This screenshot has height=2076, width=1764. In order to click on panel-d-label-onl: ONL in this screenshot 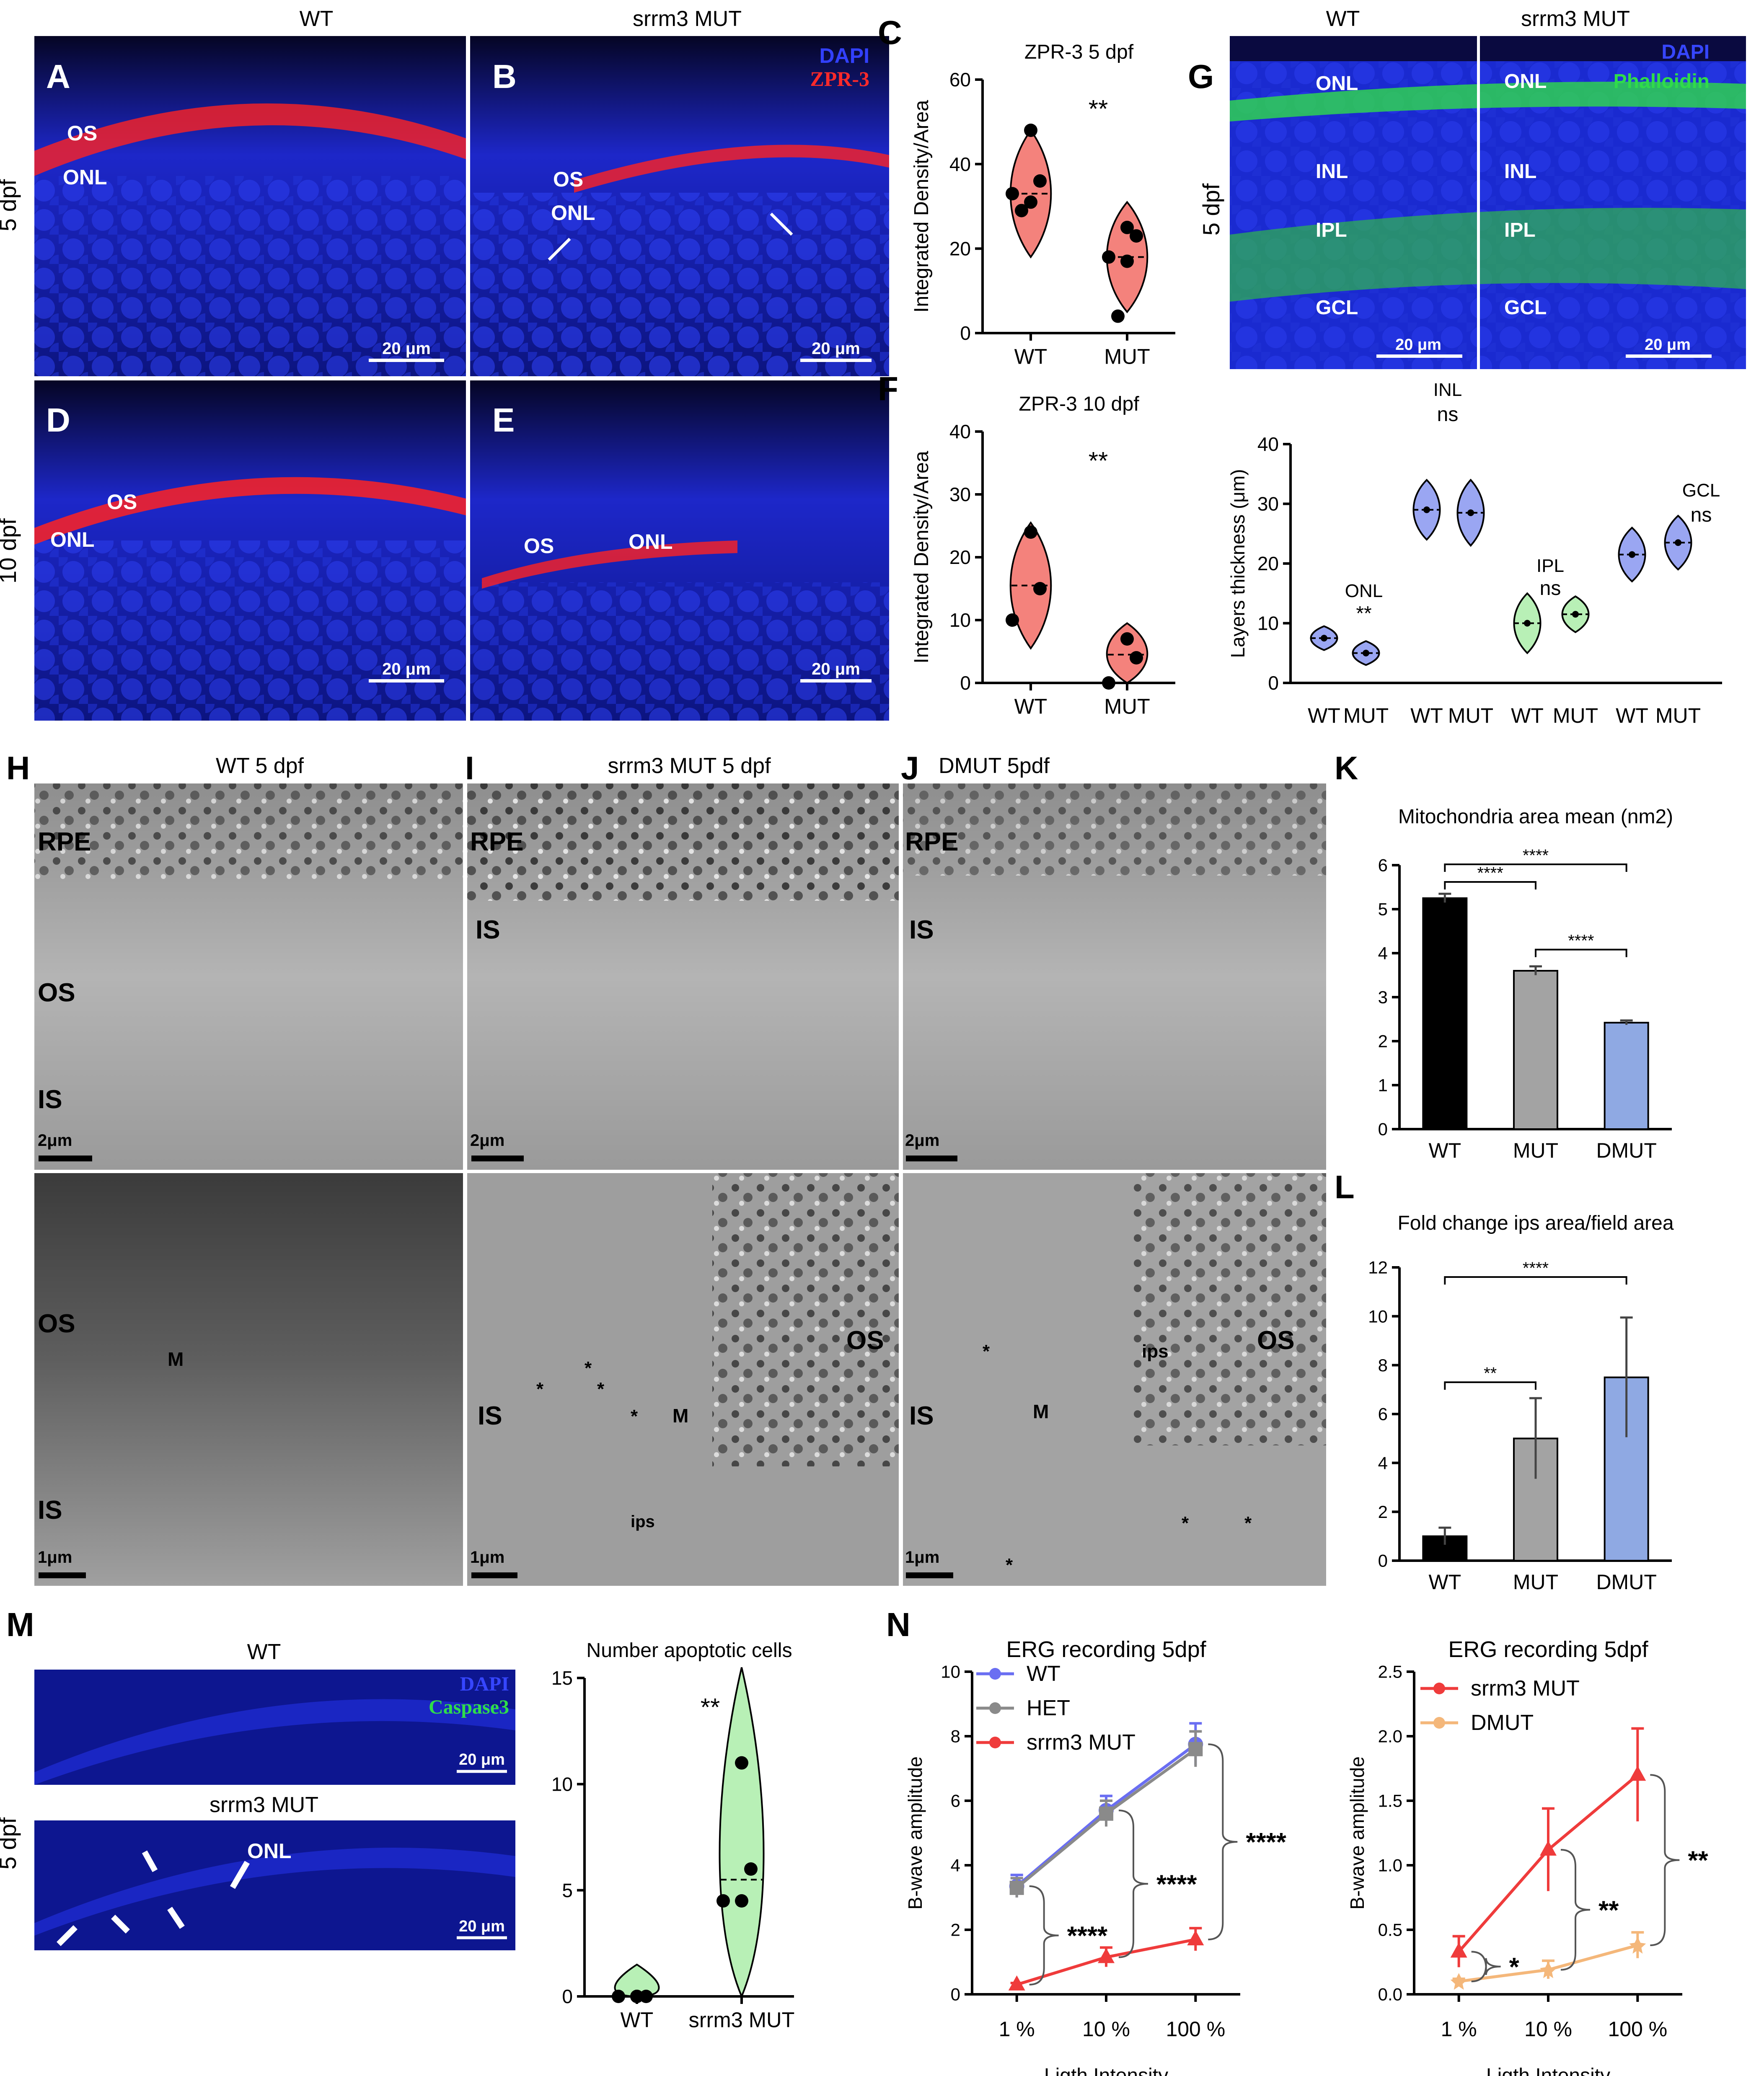, I will do `click(72, 539)`.